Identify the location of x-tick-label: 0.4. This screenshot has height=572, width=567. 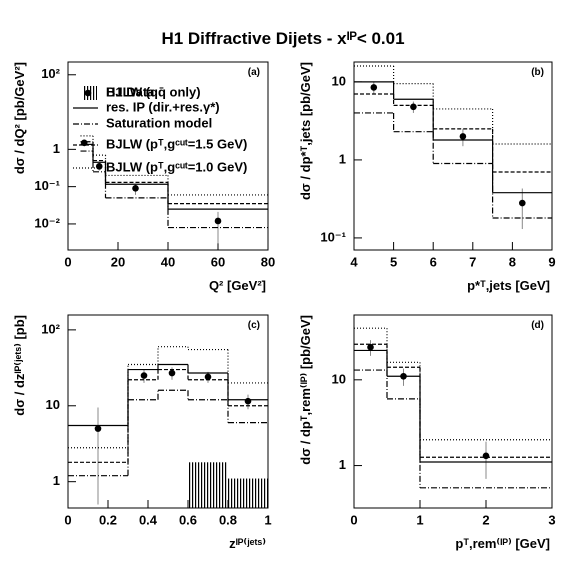
(148, 519).